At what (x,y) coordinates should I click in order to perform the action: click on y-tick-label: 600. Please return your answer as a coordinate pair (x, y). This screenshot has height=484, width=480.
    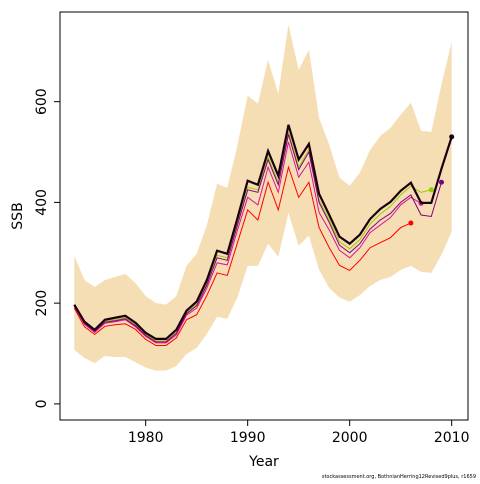
    Looking at the image, I should click on (42, 101).